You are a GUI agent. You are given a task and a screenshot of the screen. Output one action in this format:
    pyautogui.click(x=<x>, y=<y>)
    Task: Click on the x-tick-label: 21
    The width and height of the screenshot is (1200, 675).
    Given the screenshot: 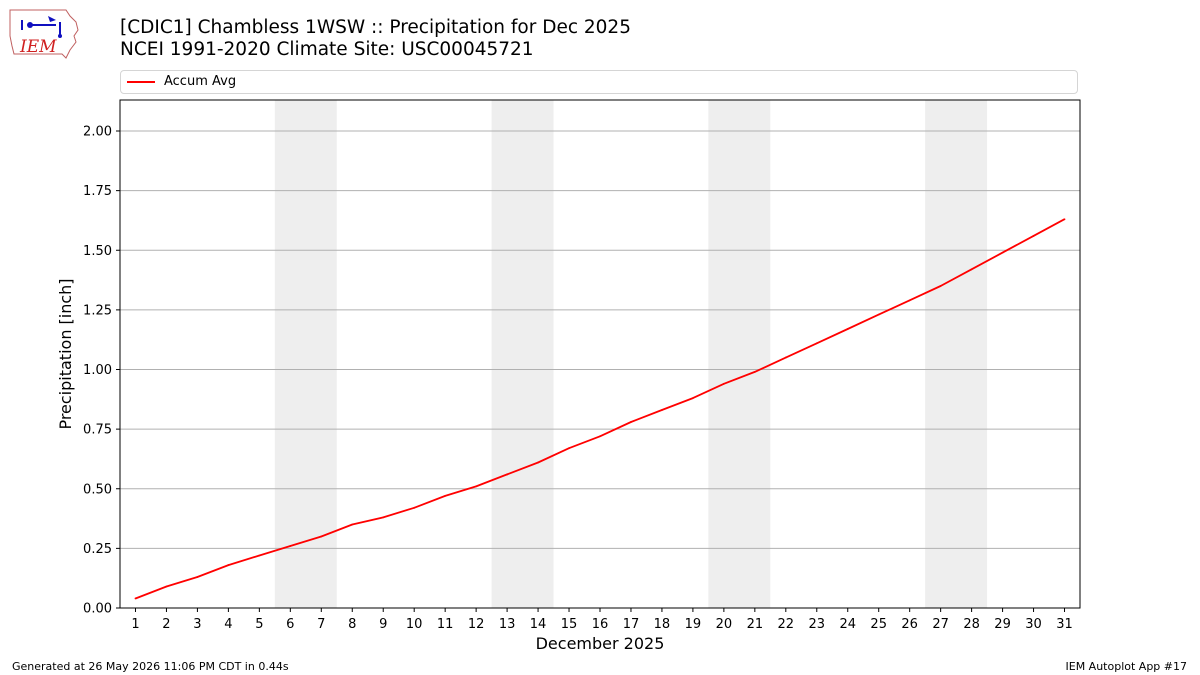 What is the action you would take?
    pyautogui.click(x=755, y=624)
    